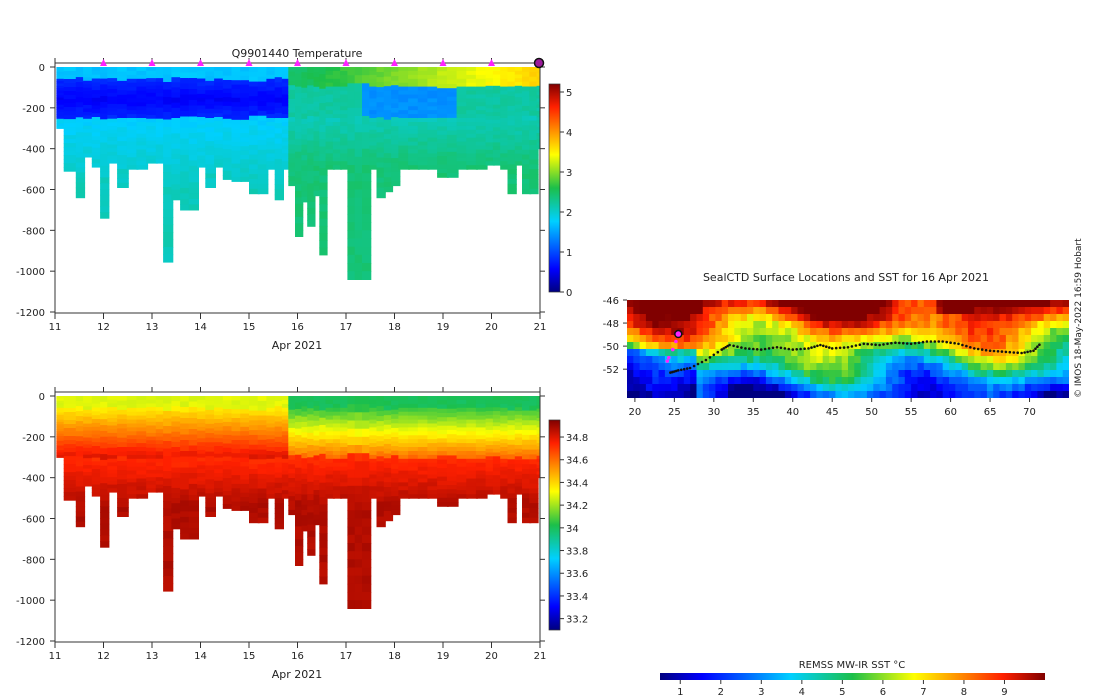 This screenshot has width=1100, height=700. What do you see at coordinates (346, 656) in the screenshot?
I see `salinity-xtick-label: 17` at bounding box center [346, 656].